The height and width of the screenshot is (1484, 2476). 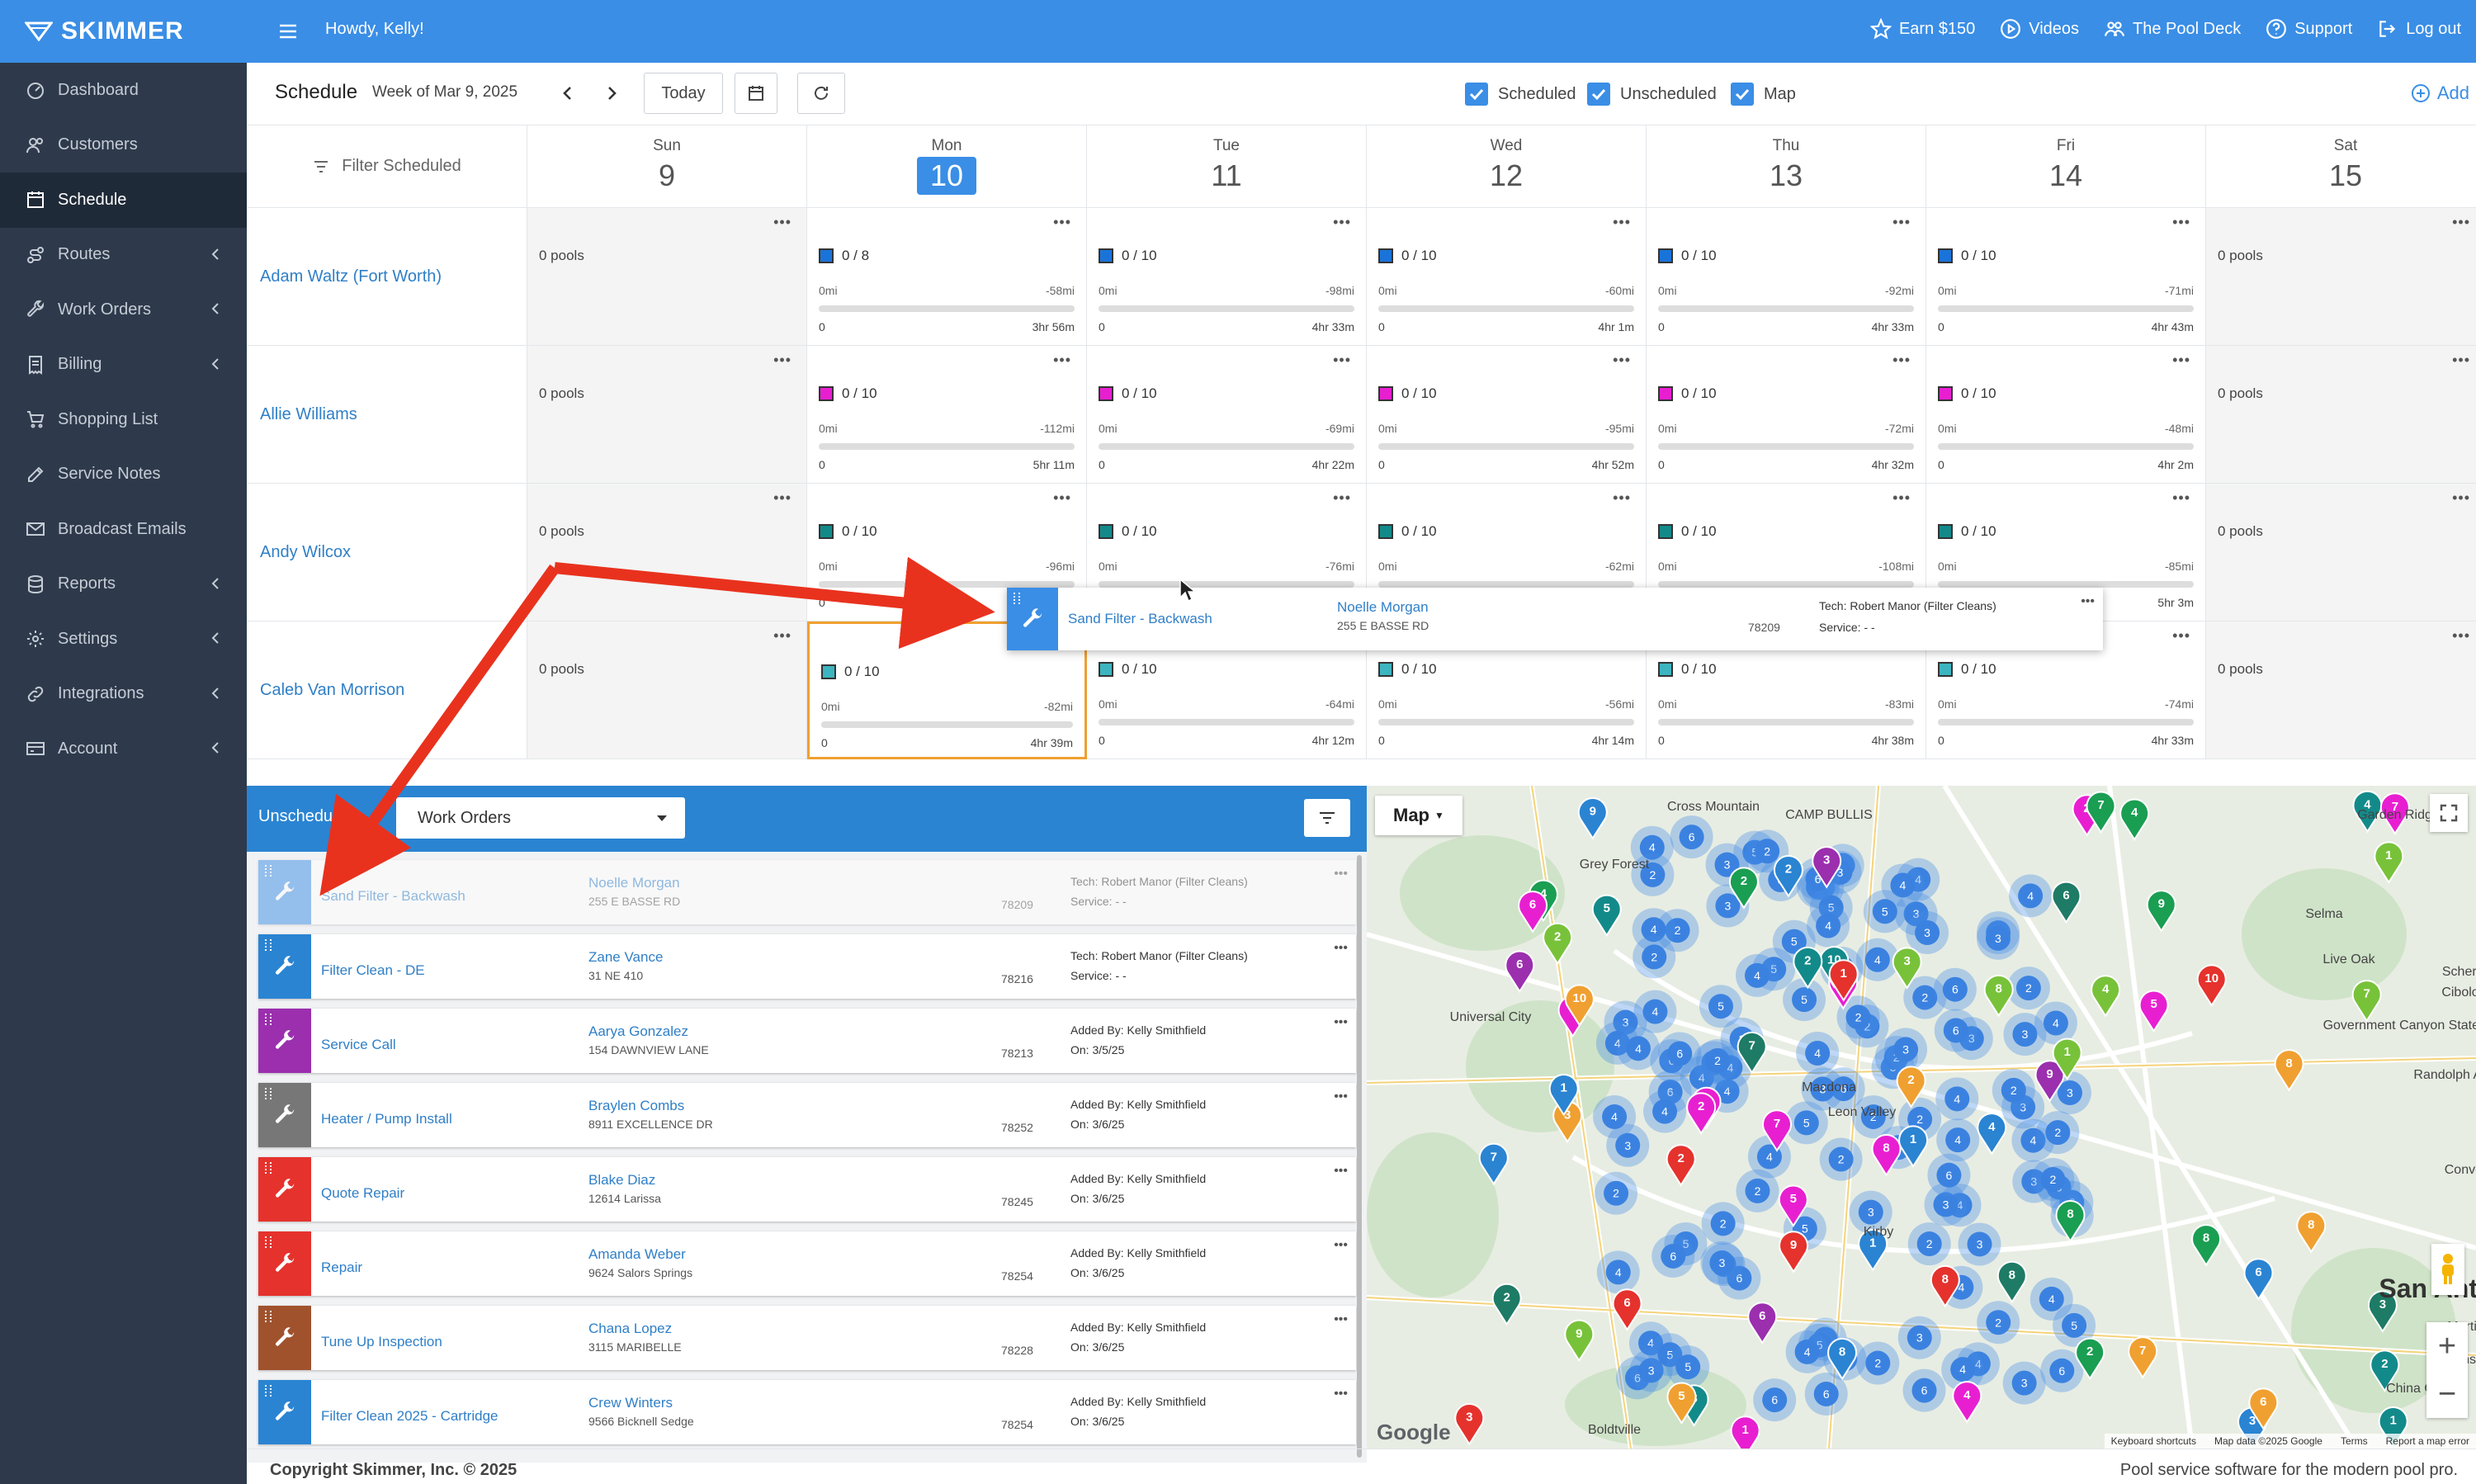 I want to click on sidebar-item-schedule: Schedule, so click(x=124, y=200).